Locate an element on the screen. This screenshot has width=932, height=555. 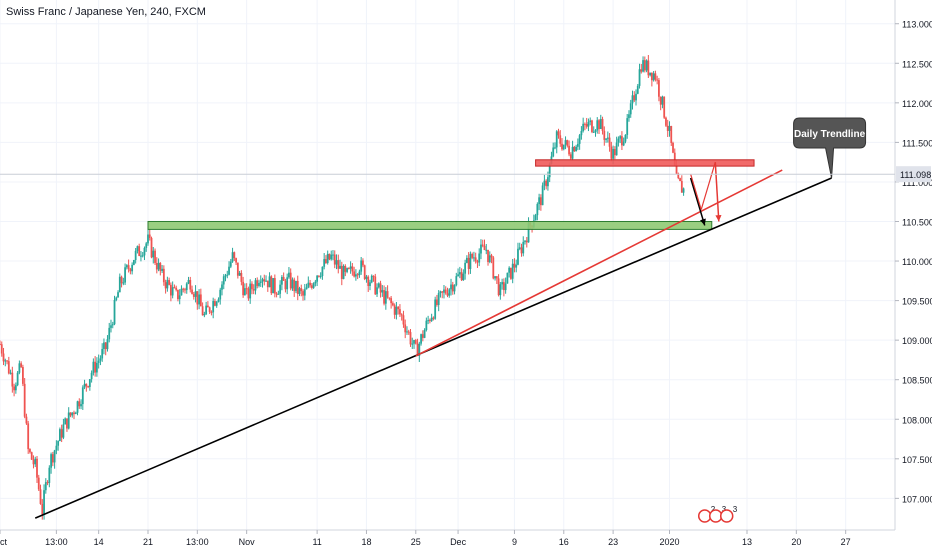
projection-arrow is located at coordinates (697, 201).